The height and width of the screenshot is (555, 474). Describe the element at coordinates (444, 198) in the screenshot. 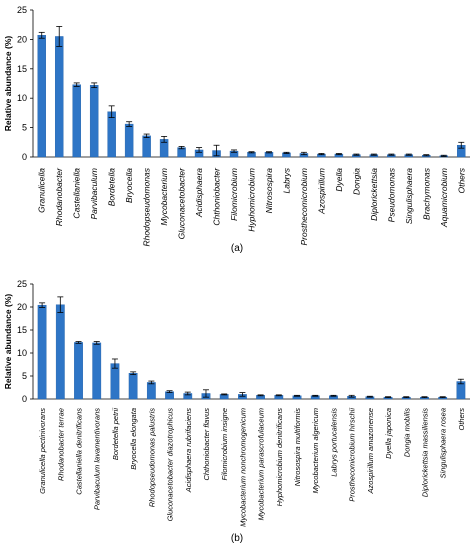

I see `x-tick-label: Aquamicrobium` at that location.